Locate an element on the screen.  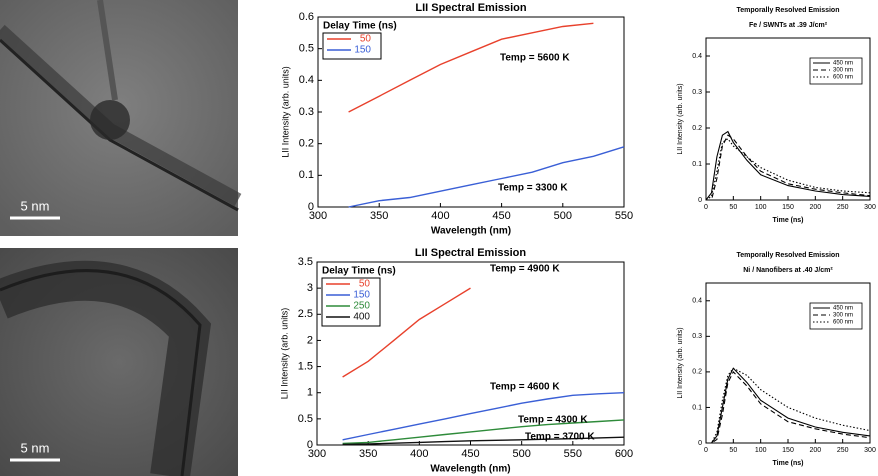
annotation: Temp = 4300 K is located at coordinates (553, 420).